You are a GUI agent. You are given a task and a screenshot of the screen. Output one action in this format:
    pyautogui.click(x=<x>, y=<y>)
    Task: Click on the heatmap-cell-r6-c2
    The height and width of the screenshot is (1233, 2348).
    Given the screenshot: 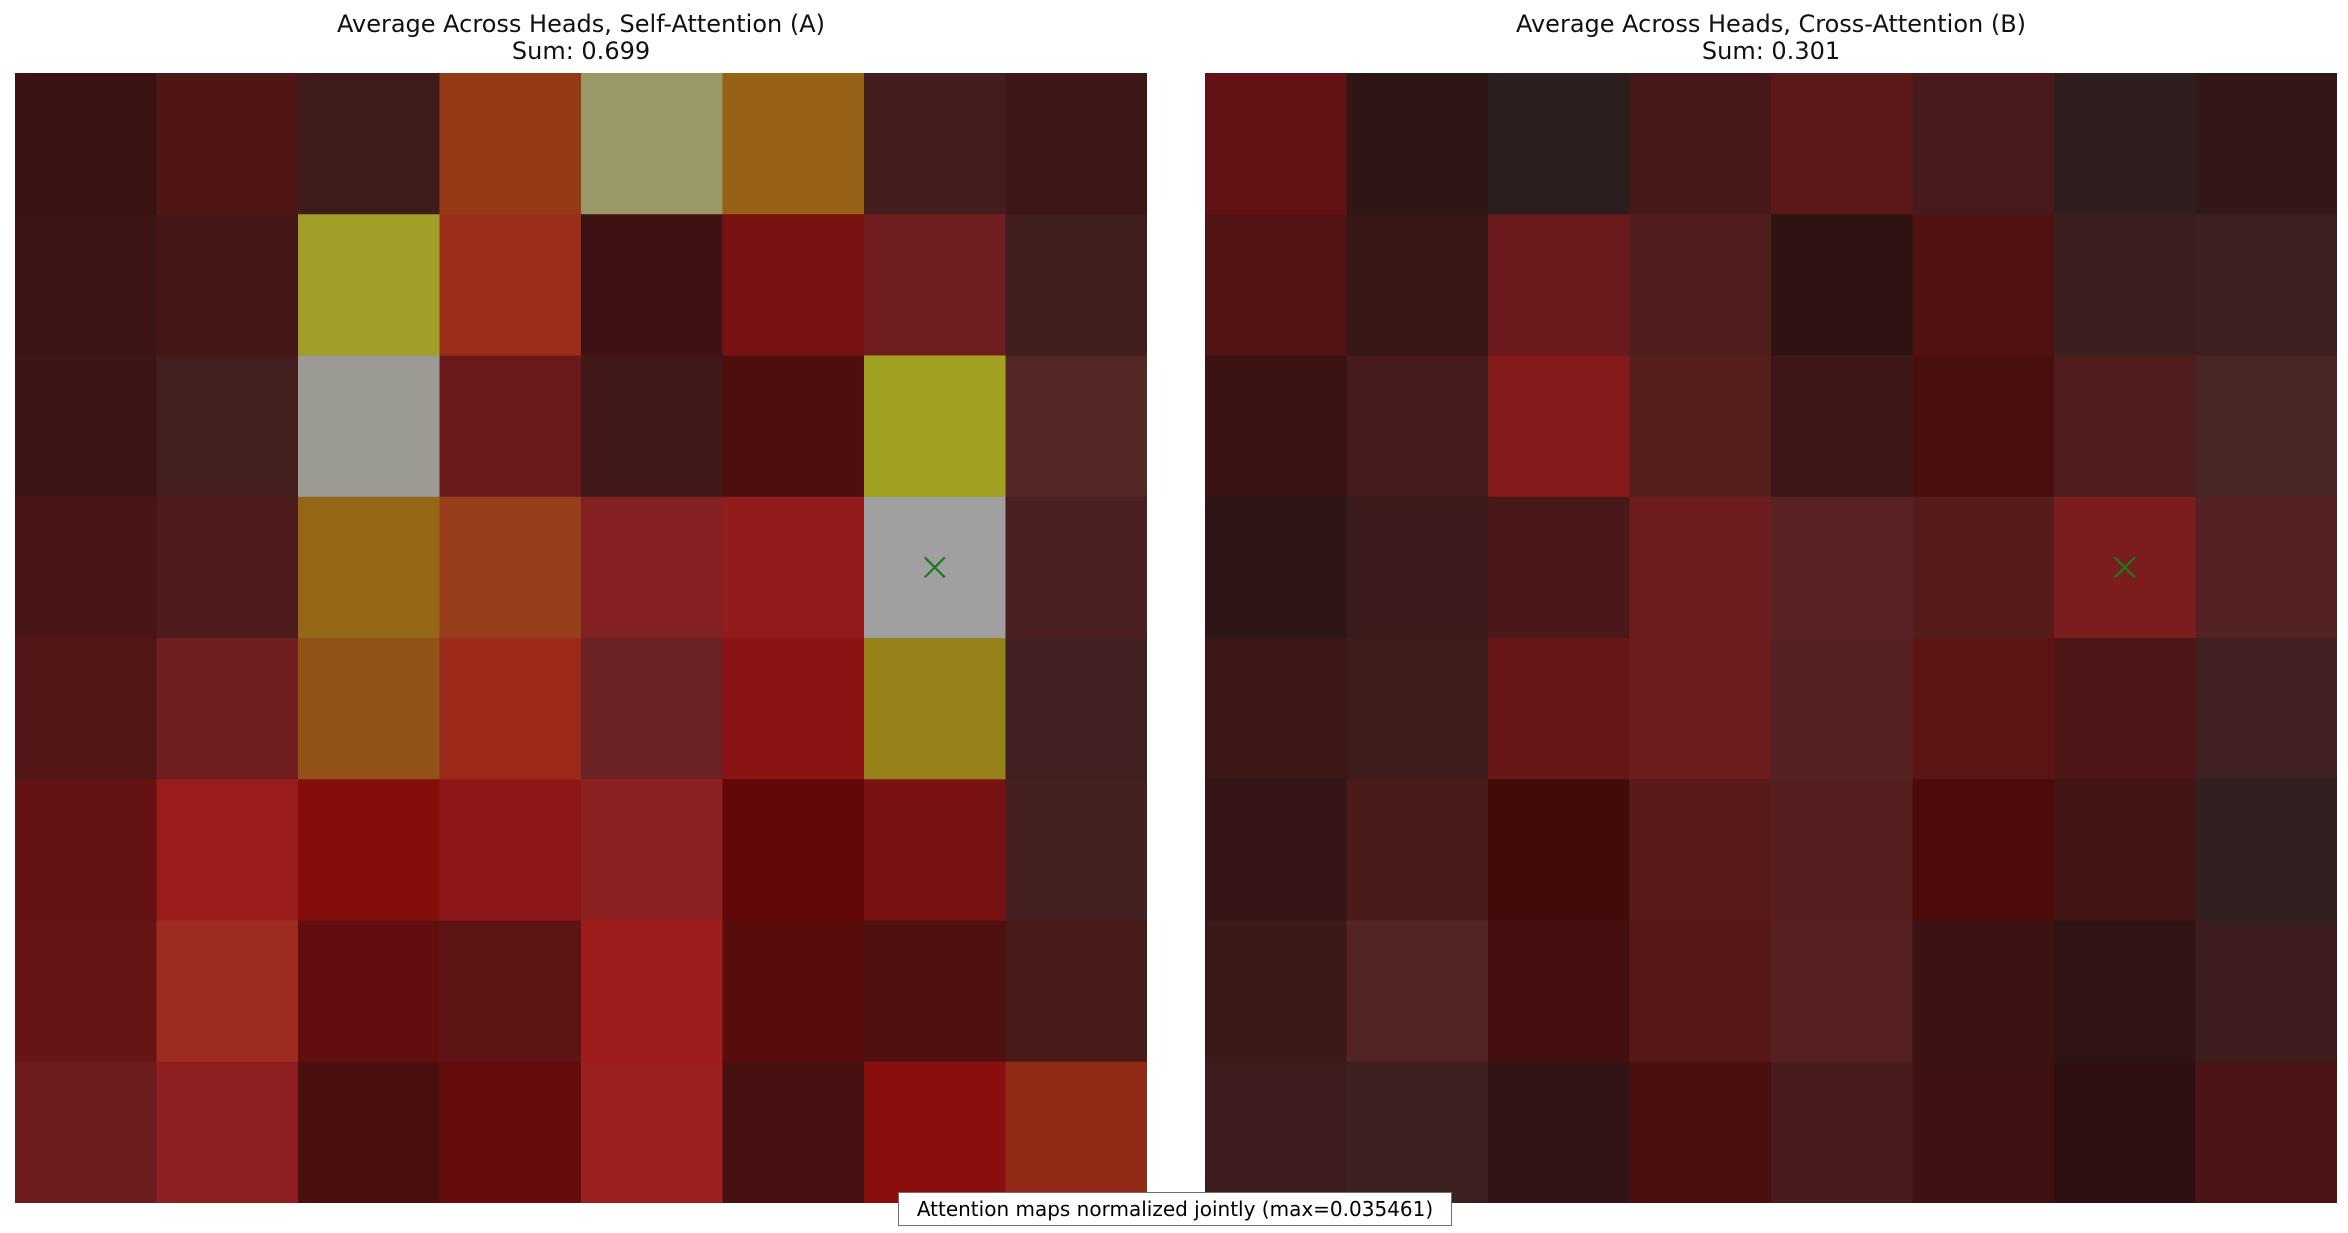 What is the action you would take?
    pyautogui.click(x=1559, y=991)
    